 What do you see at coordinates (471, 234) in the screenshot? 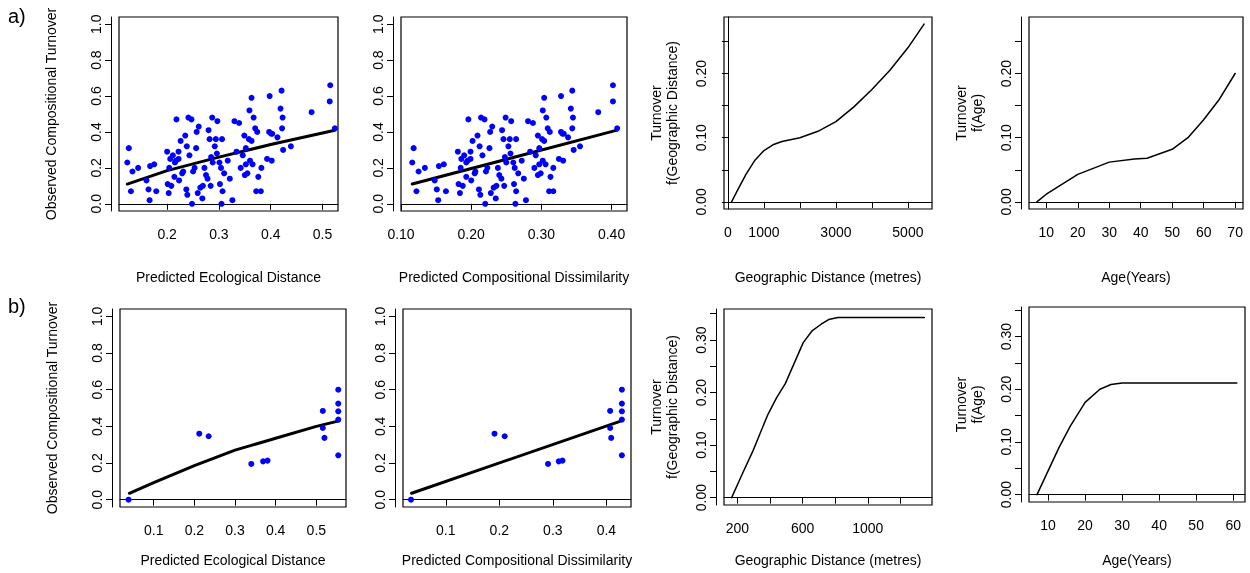
I see `x-tick-label: 0.20` at bounding box center [471, 234].